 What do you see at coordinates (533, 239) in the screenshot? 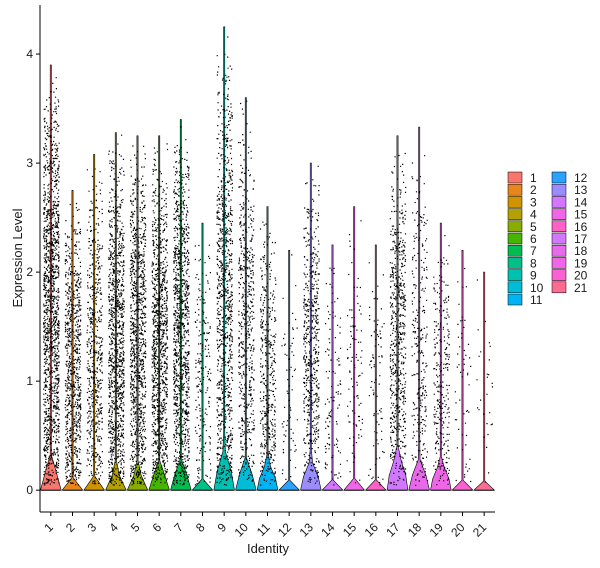
I see `legend-label-6: 6` at bounding box center [533, 239].